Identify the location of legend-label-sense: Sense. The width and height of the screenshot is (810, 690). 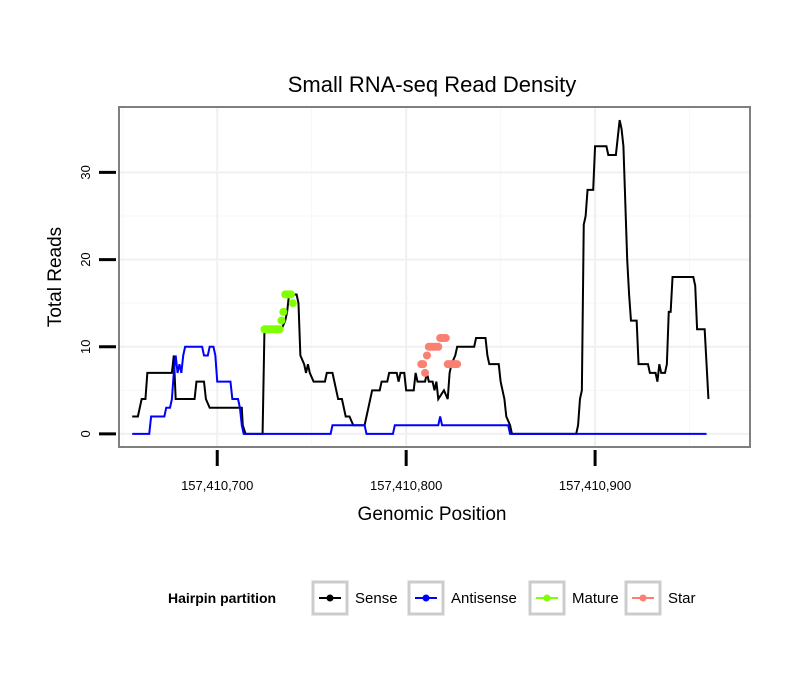
(376, 598).